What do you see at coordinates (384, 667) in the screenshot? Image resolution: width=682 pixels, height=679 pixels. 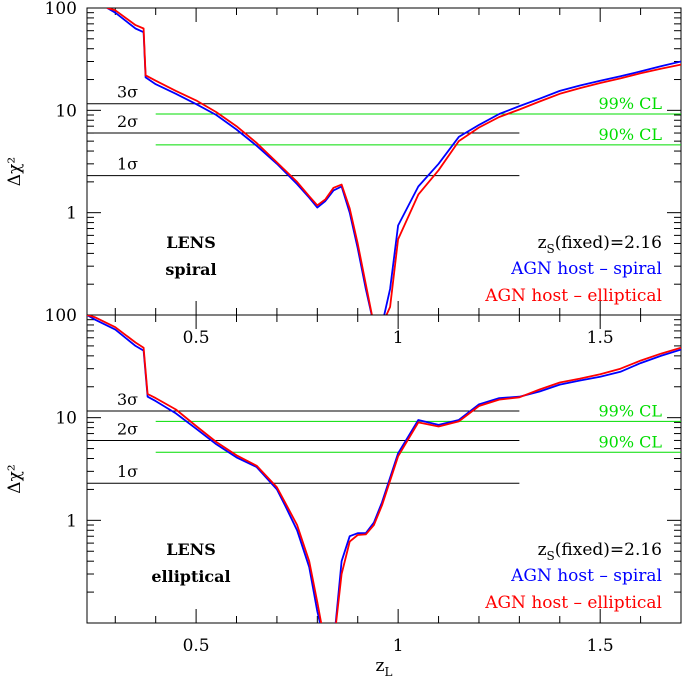 I see `x-axis-title: zL` at bounding box center [384, 667].